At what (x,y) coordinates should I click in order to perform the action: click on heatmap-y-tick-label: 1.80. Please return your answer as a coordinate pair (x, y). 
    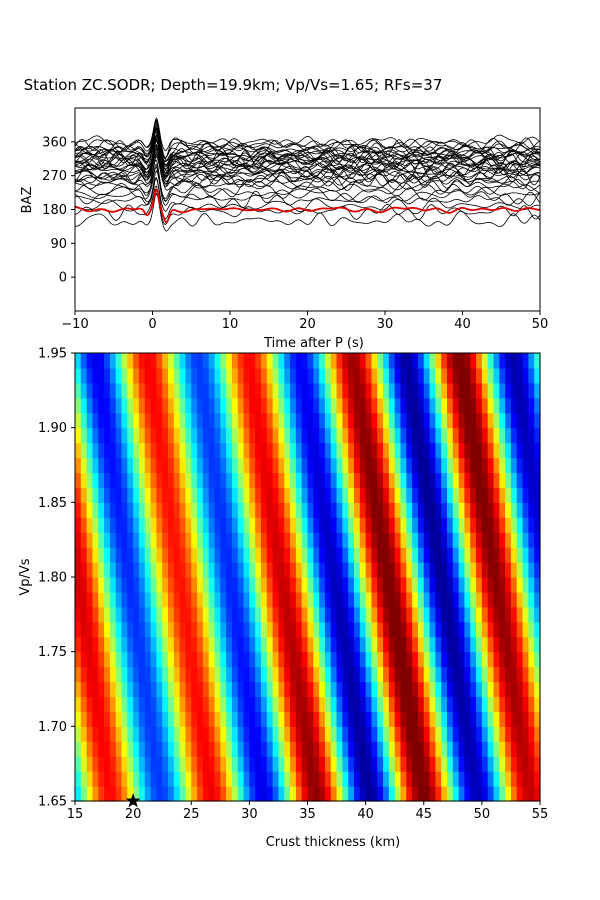
    Looking at the image, I should click on (52, 578).